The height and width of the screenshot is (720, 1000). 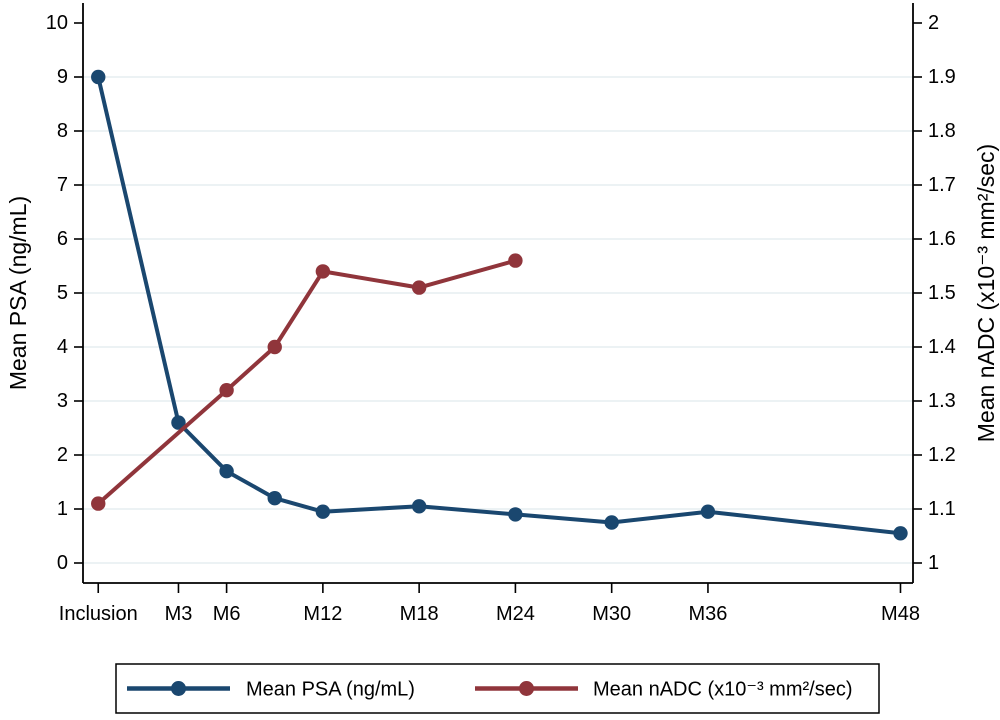 What do you see at coordinates (419, 614) in the screenshot?
I see `x-tick-label: M18` at bounding box center [419, 614].